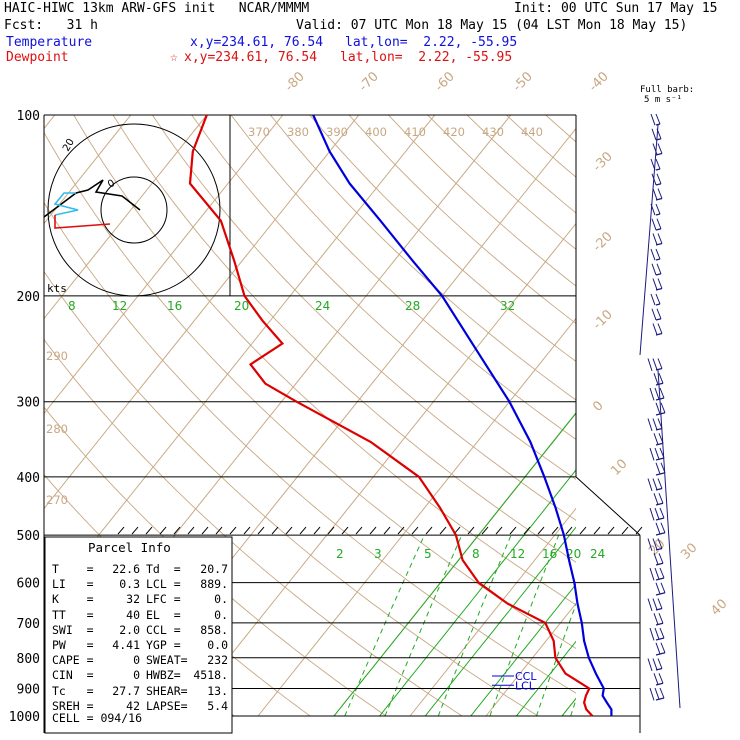  Describe the element at coordinates (412, 306) in the screenshot. I see `mixing-ratio-label: 28` at that location.